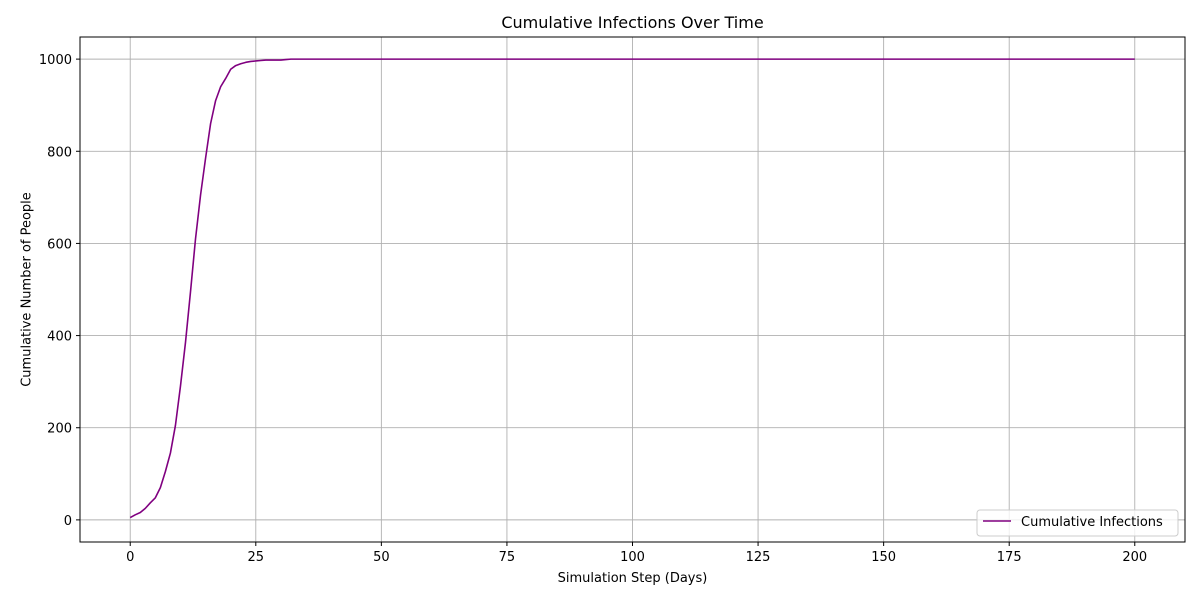 This screenshot has width=1200, height=600. I want to click on x-tick-label: 125, so click(758, 557).